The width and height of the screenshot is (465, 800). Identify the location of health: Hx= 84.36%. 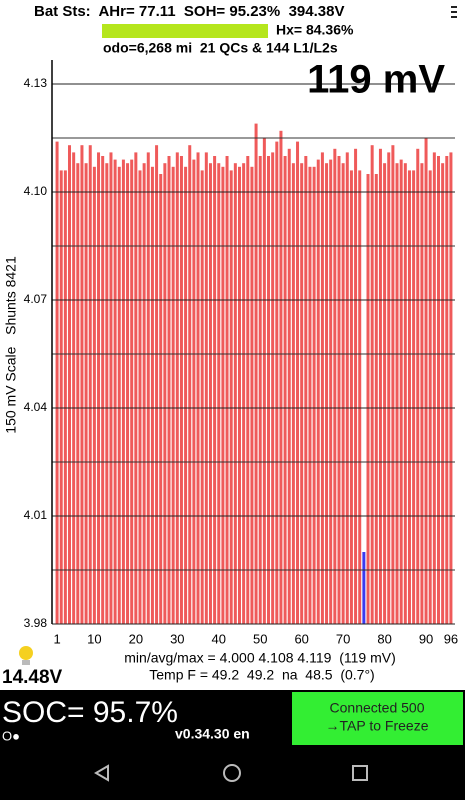
(315, 30).